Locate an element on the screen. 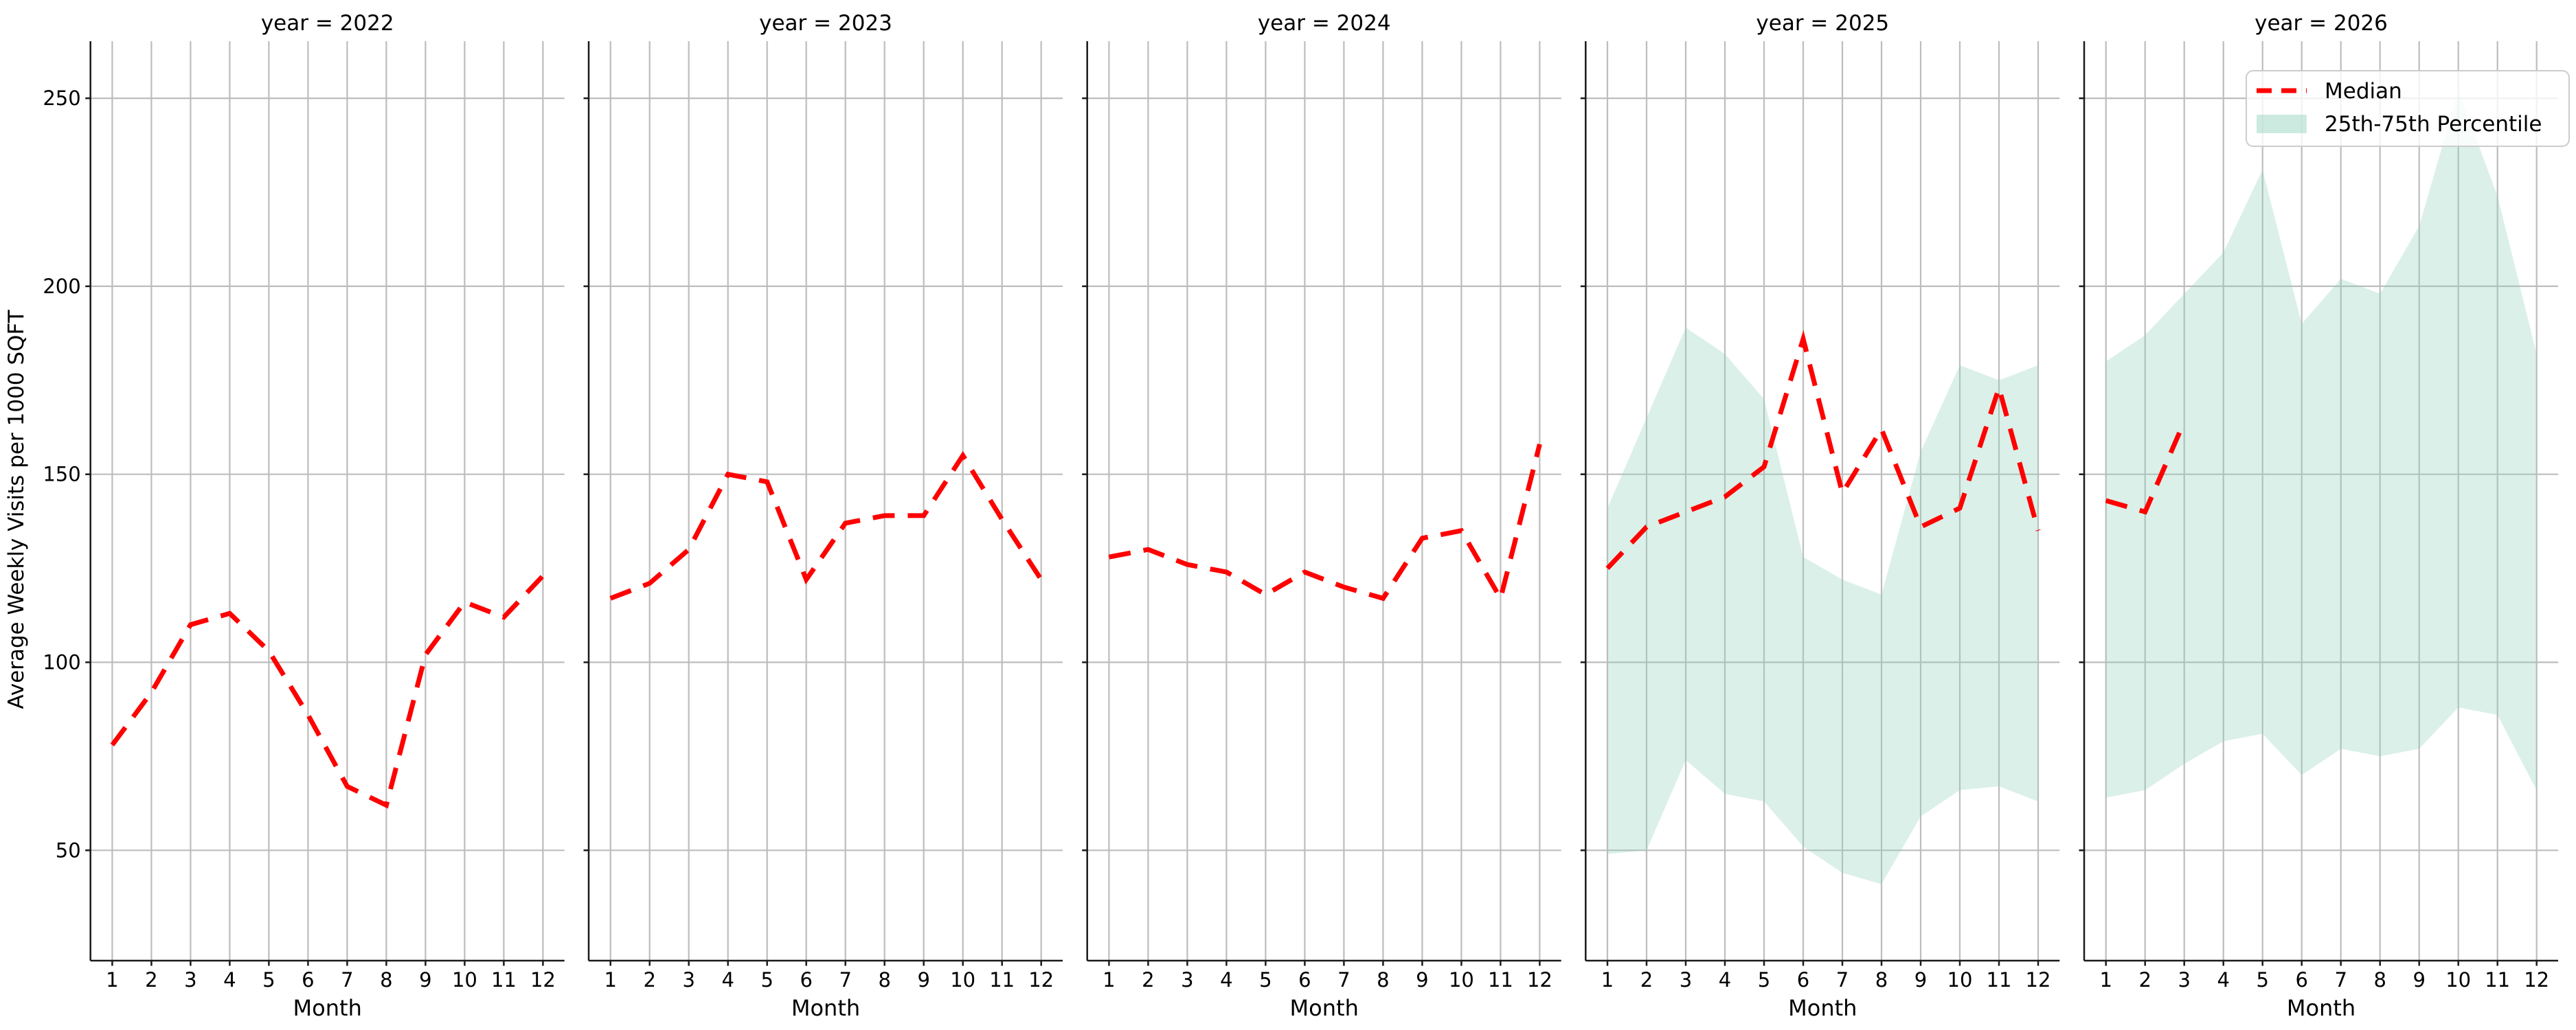 The width and height of the screenshot is (2576, 1030). legend-band-sample is located at coordinates (2282, 124).